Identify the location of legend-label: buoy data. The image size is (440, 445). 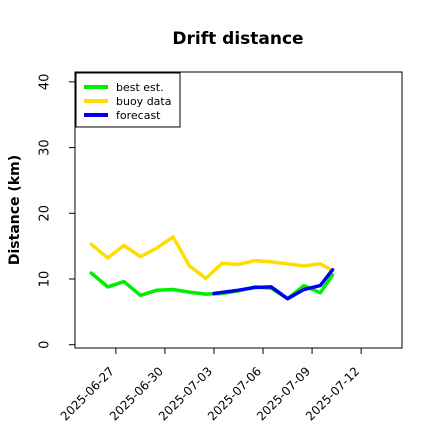
(143, 101).